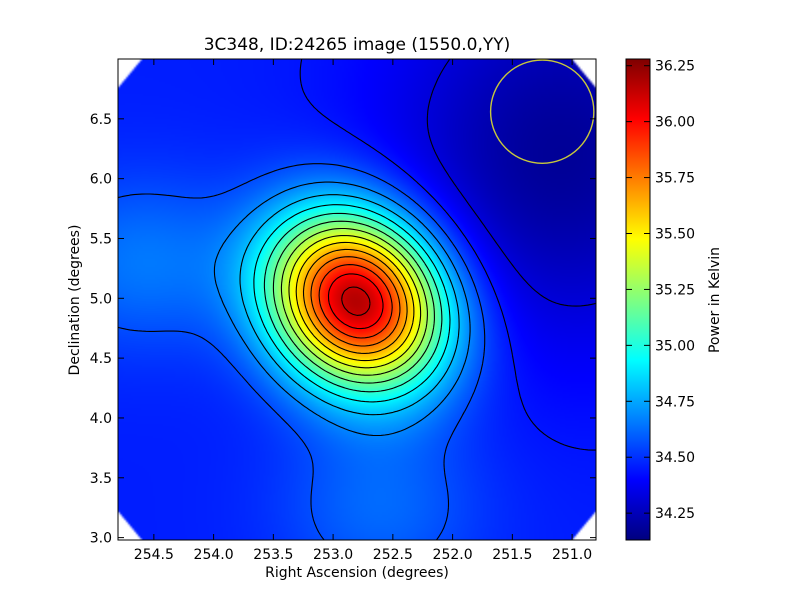 This screenshot has width=800, height=600. What do you see at coordinates (453, 555) in the screenshot?
I see `x-tick-label: 252.0` at bounding box center [453, 555].